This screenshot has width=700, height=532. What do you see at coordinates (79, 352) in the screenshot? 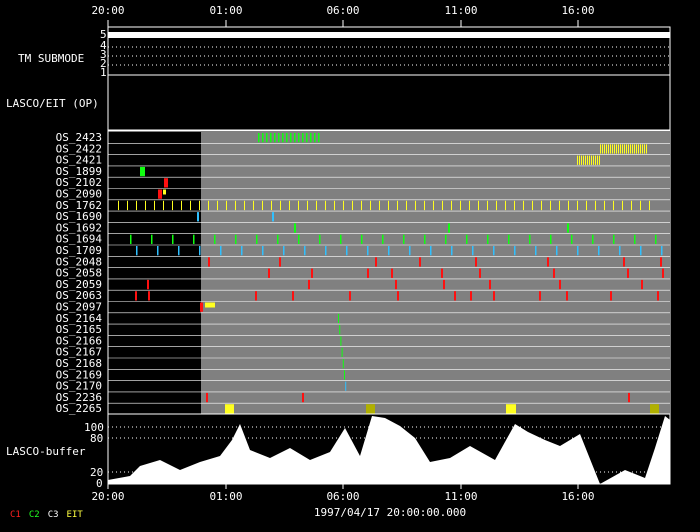
I see `row-label-os-2167: OS_2167` at bounding box center [79, 352].